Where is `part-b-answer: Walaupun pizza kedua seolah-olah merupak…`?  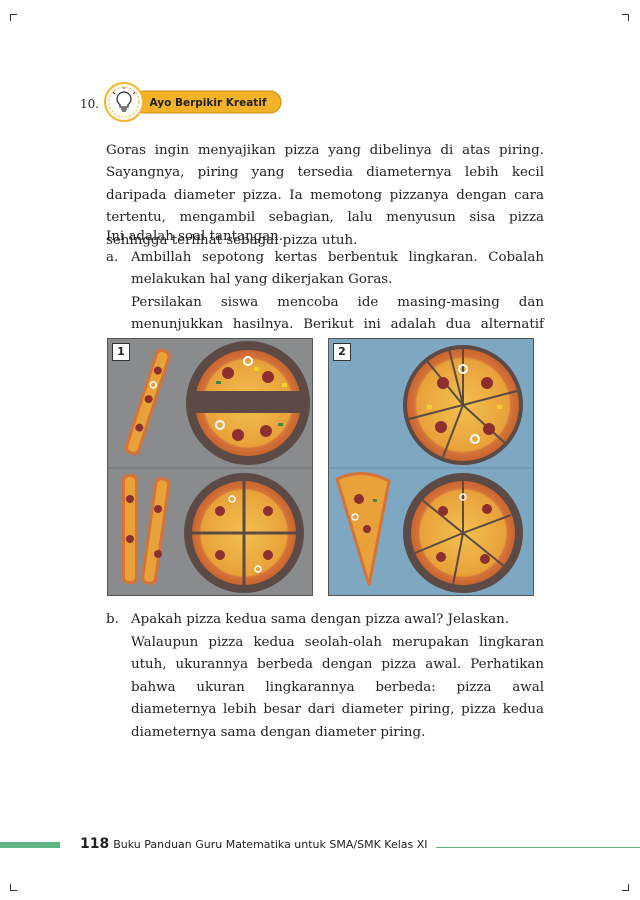
part-b-answer: Walaupun pizza kedua seolah-olah merupak… is located at coordinates (337, 687).